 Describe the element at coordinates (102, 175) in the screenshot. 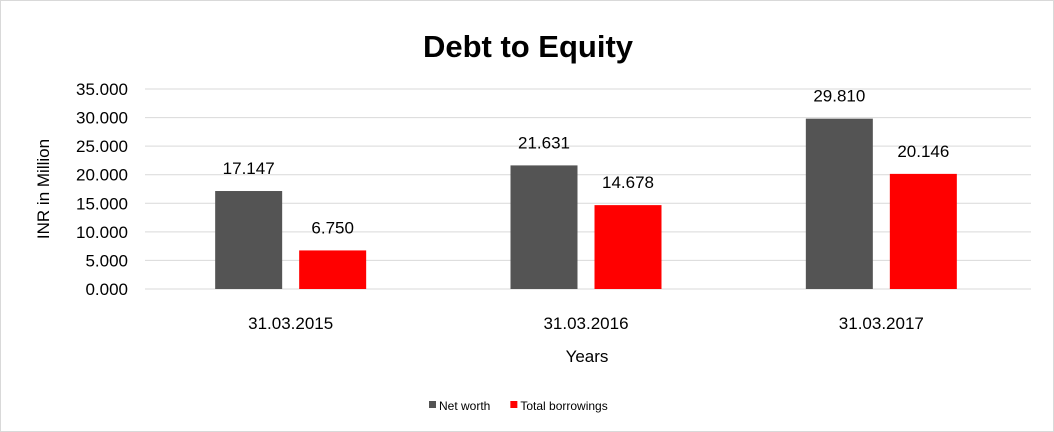

I see `y-tick-label: 20.000` at that location.